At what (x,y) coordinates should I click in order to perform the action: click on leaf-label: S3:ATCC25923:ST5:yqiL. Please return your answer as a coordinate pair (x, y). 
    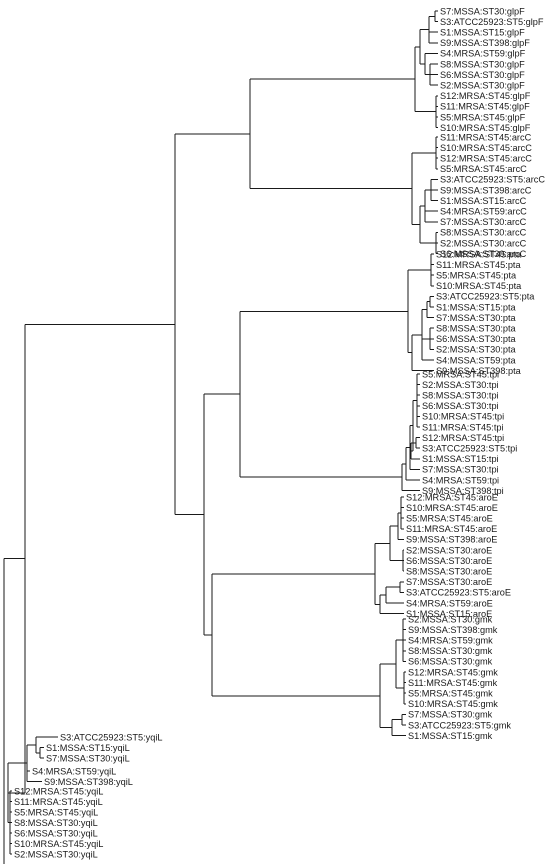
    Looking at the image, I should click on (111, 737).